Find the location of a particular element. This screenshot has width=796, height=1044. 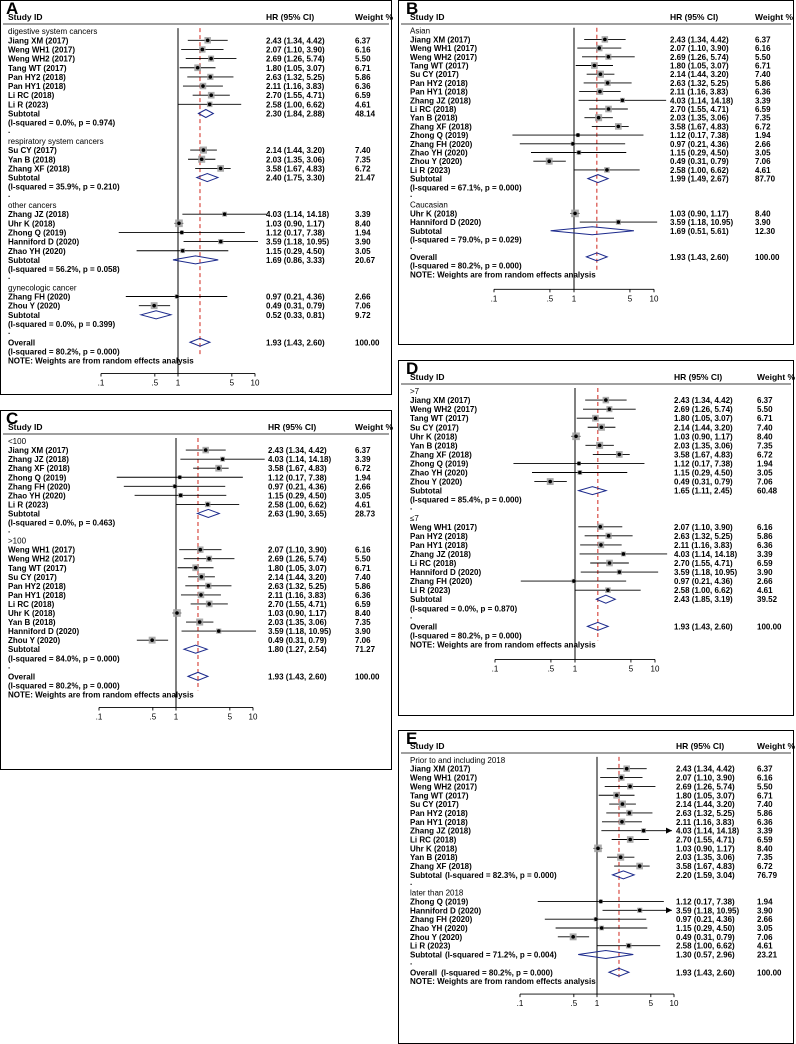

subtotal-heterogeneity: (I-squared = 0.0%, p = 0.870) is located at coordinates (463, 608).